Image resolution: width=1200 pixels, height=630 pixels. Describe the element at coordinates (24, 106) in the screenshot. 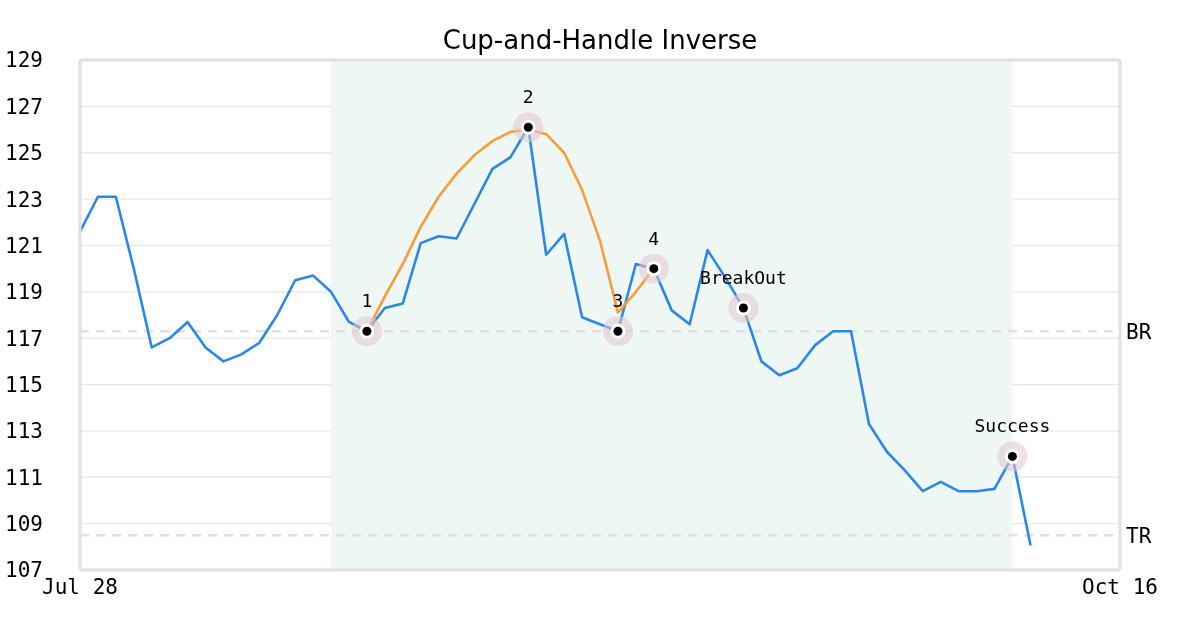

I see `y-tick-label: 127` at that location.